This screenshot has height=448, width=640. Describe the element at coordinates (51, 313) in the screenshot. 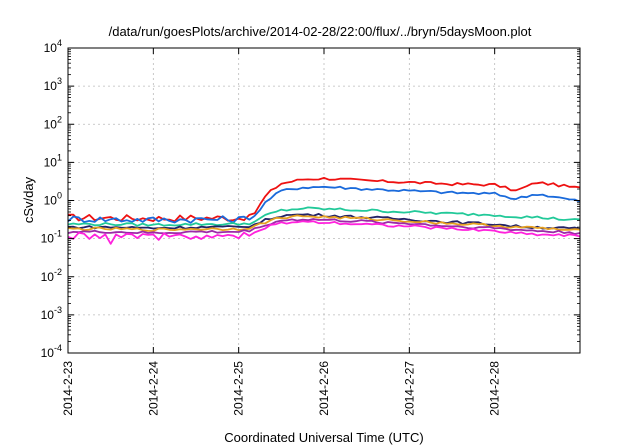

I see `y-tick-label: 10⁻³` at that location.